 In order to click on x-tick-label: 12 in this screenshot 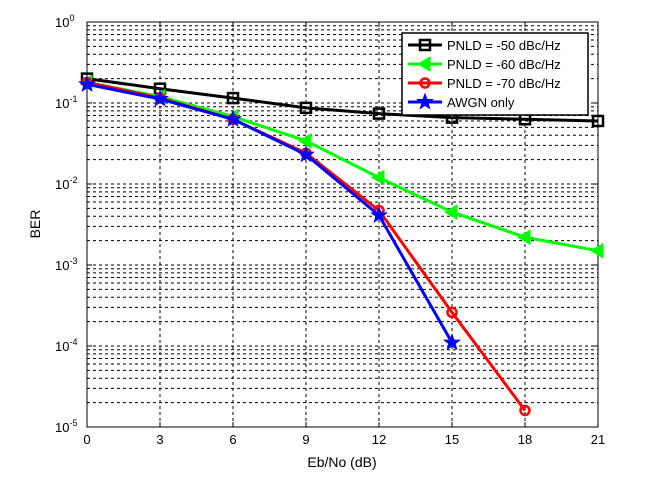, I will do `click(379, 439)`.